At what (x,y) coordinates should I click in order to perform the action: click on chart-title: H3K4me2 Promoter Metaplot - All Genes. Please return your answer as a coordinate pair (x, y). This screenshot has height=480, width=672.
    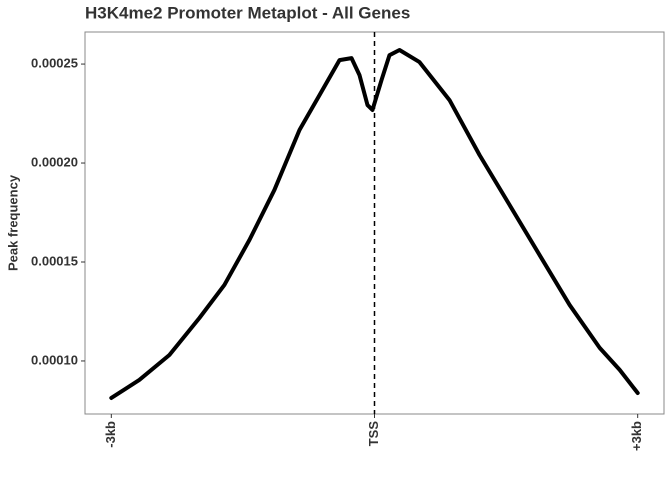
    Looking at the image, I should click on (247, 12).